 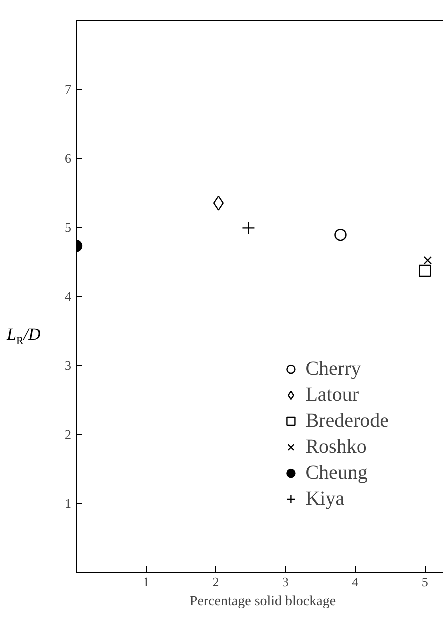 I want to click on legend-label: Cherry, so click(x=334, y=369).